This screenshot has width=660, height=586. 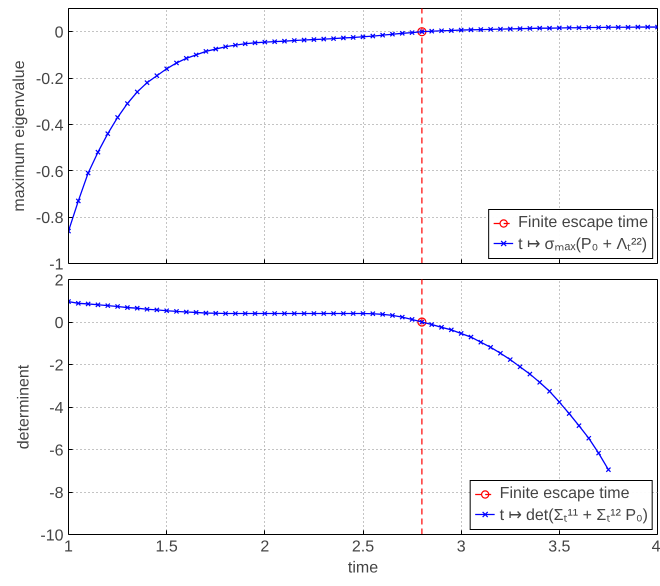 I want to click on y-tick-label: -1, so click(x=56, y=265).